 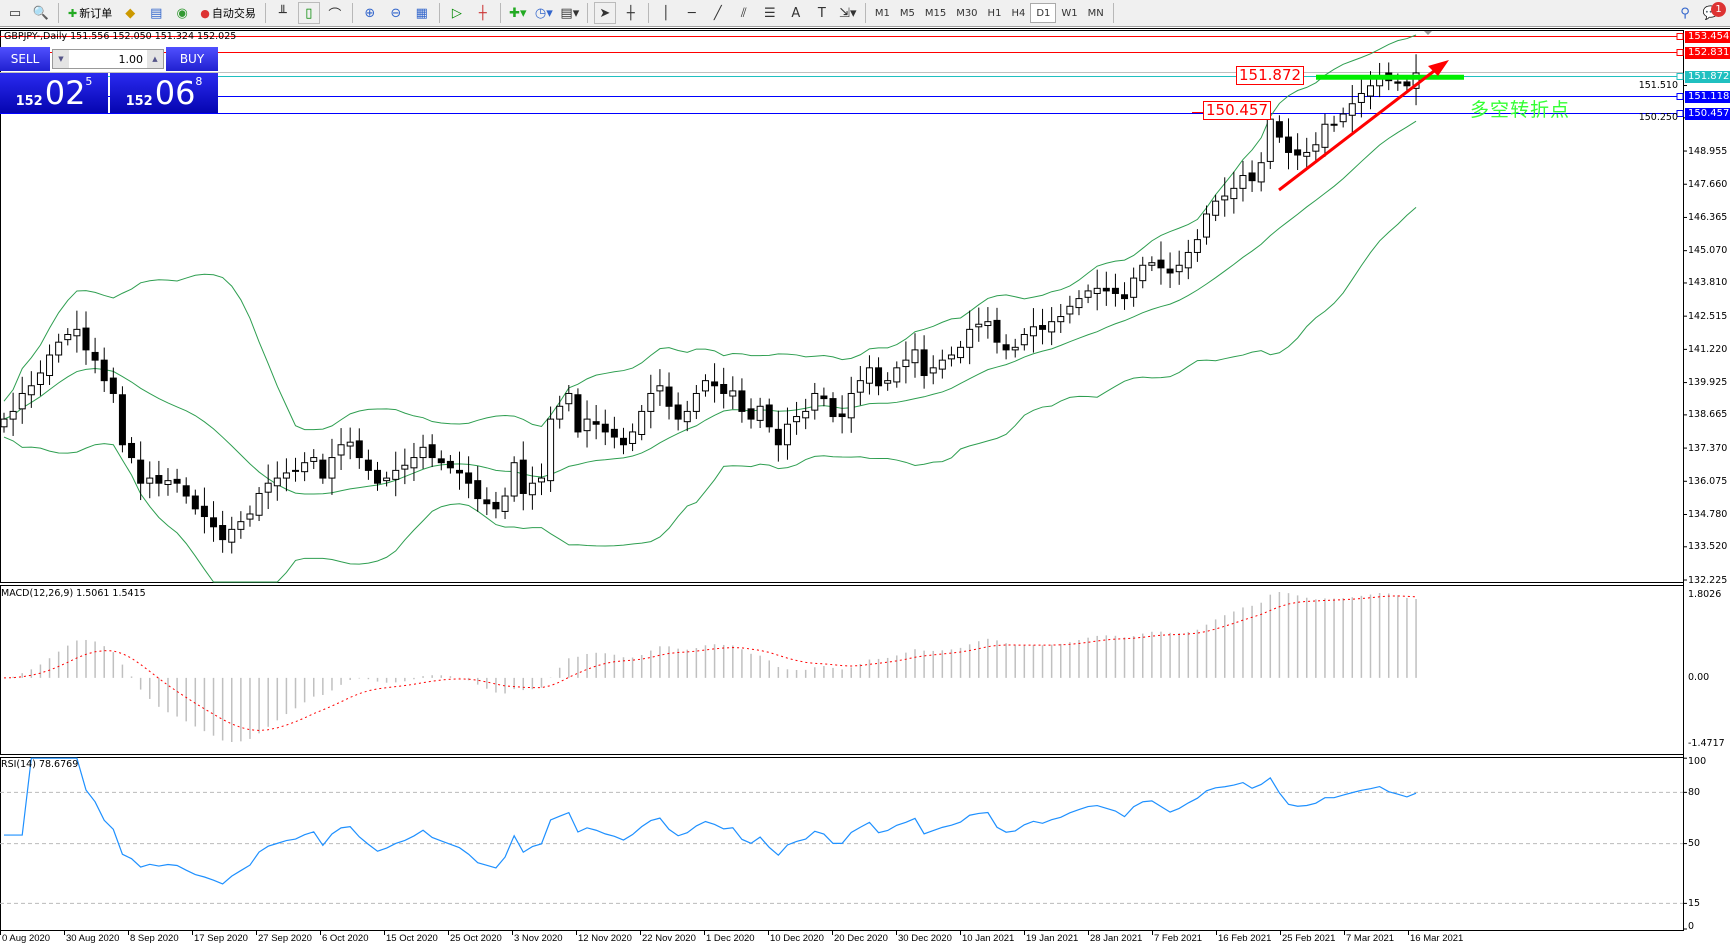 I want to click on price-label-box: 150.457, so click(x=1237, y=110).